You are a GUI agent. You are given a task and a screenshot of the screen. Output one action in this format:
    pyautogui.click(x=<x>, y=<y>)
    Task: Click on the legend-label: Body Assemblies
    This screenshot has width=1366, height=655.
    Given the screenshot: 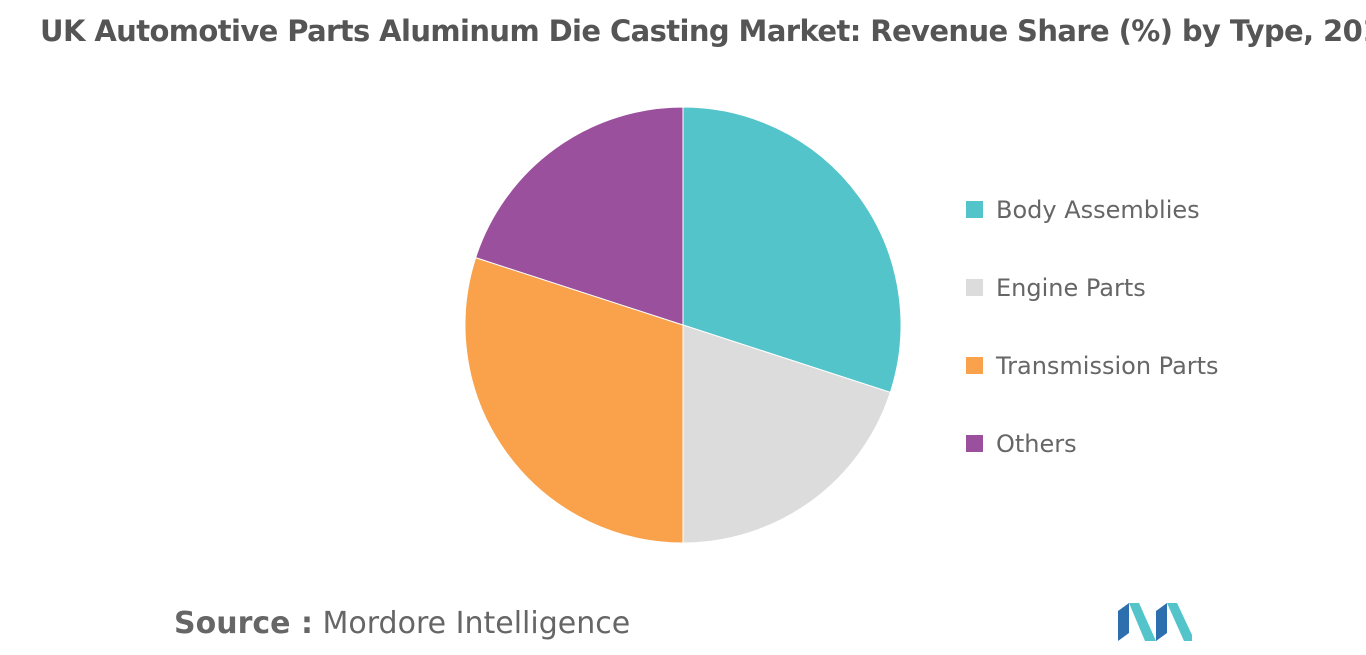 What is the action you would take?
    pyautogui.click(x=1098, y=209)
    